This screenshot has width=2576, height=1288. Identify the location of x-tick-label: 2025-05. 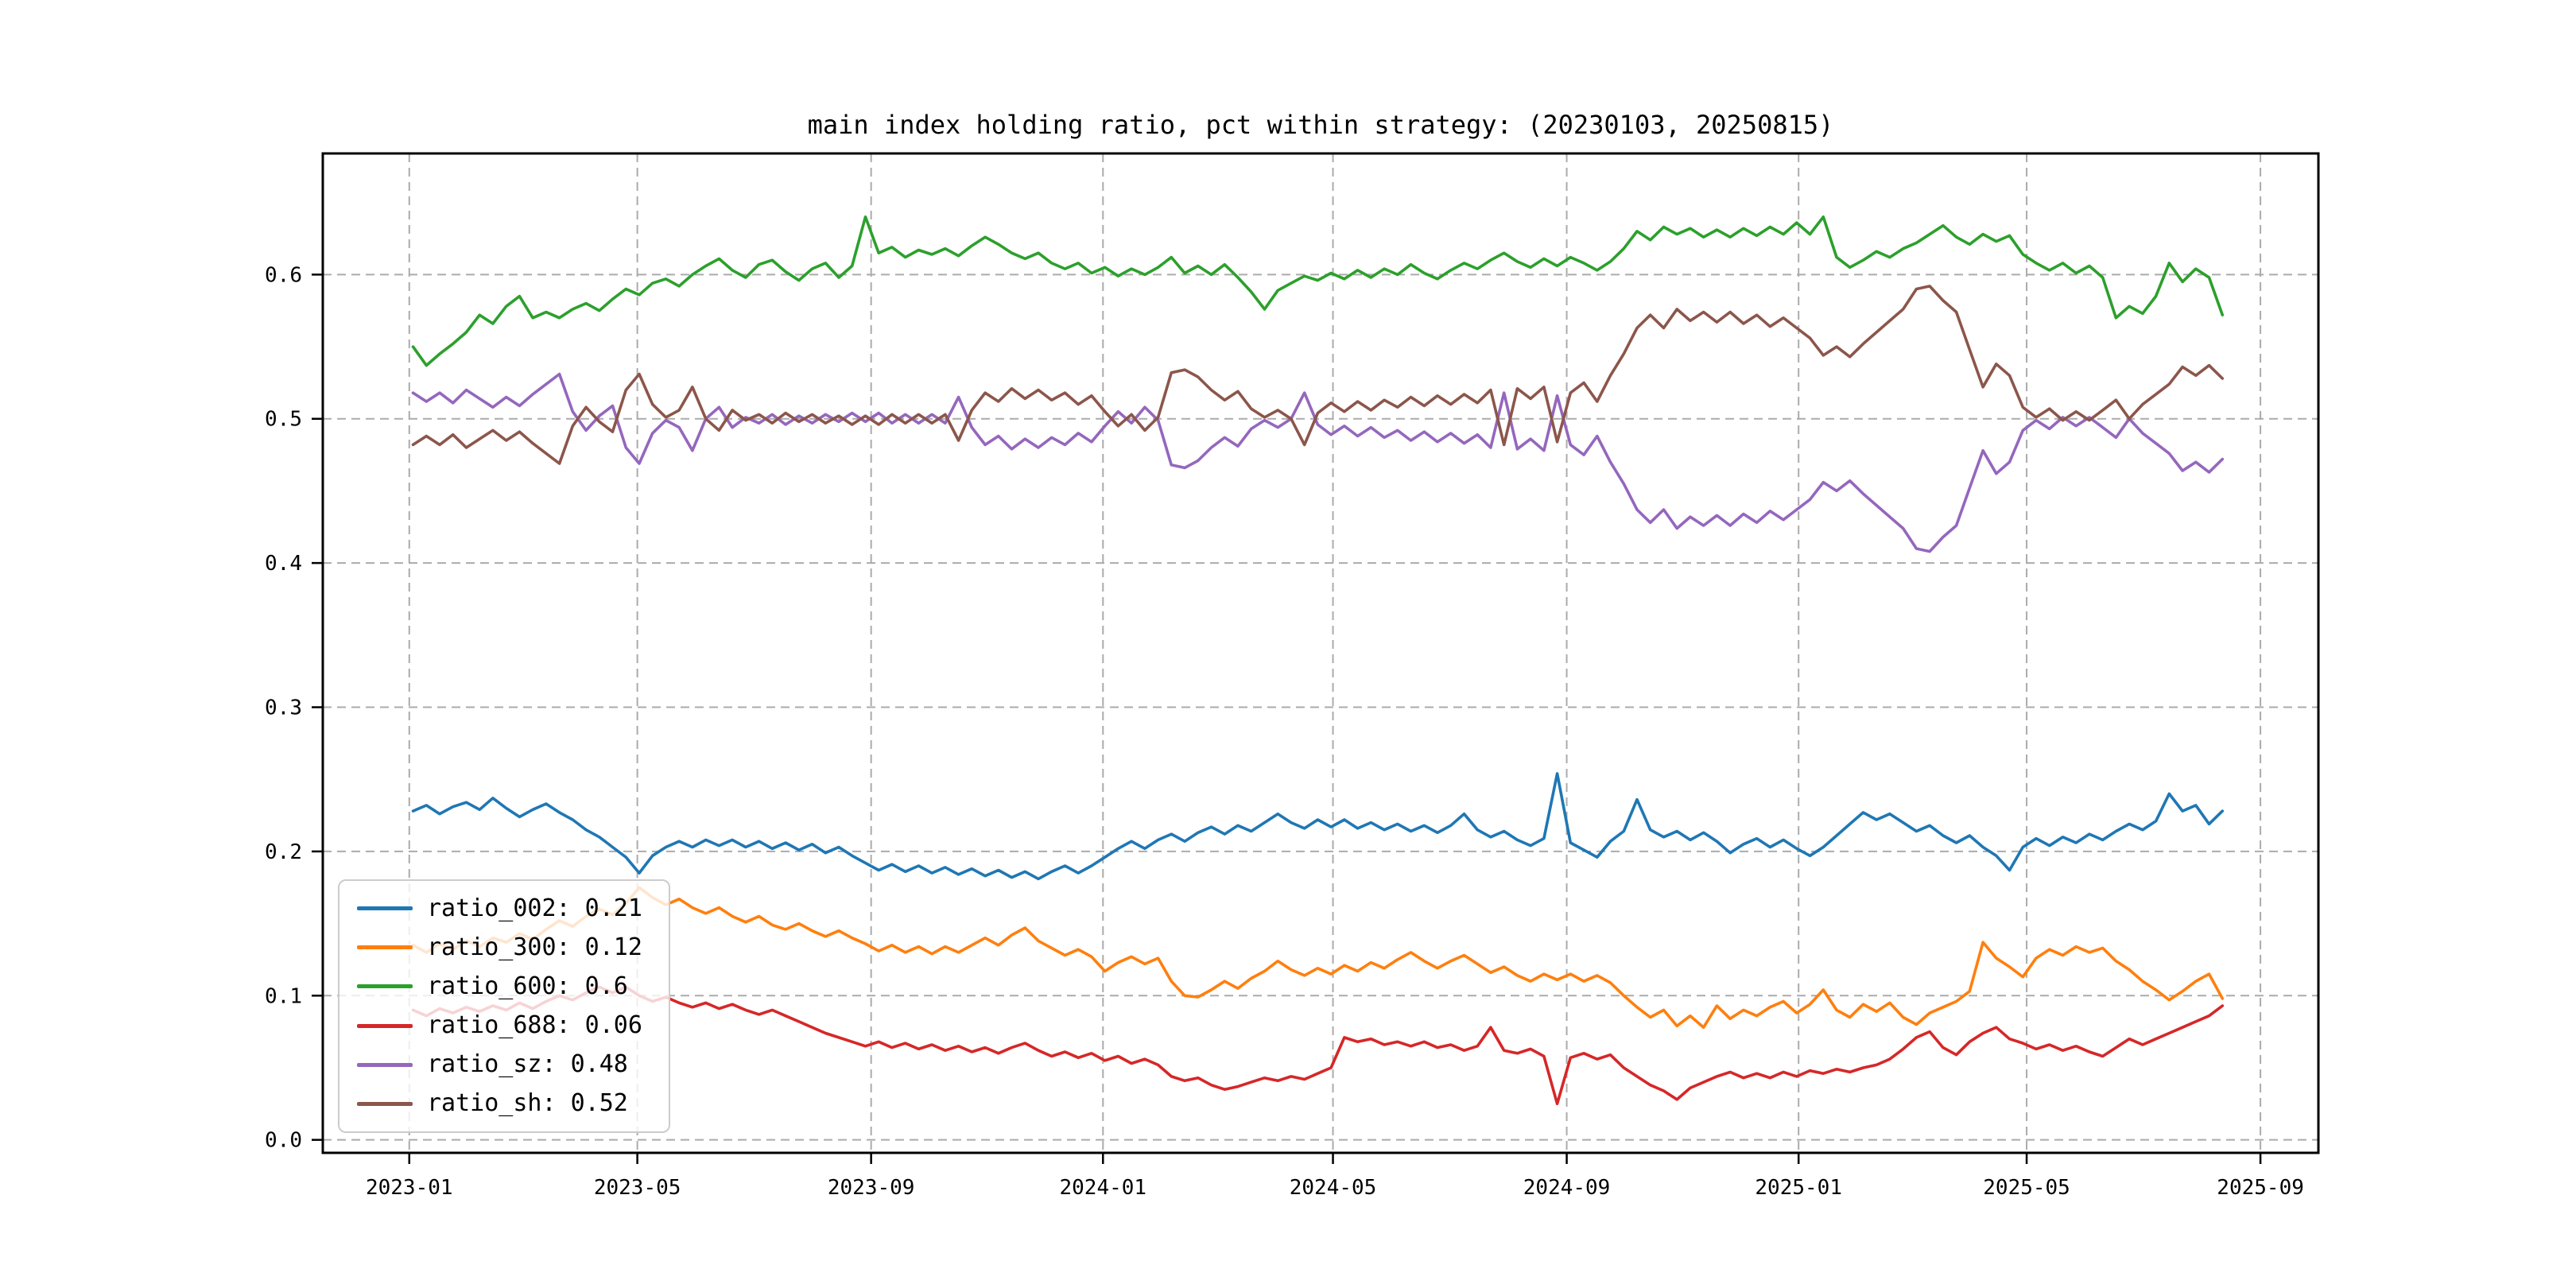
(2026, 1188).